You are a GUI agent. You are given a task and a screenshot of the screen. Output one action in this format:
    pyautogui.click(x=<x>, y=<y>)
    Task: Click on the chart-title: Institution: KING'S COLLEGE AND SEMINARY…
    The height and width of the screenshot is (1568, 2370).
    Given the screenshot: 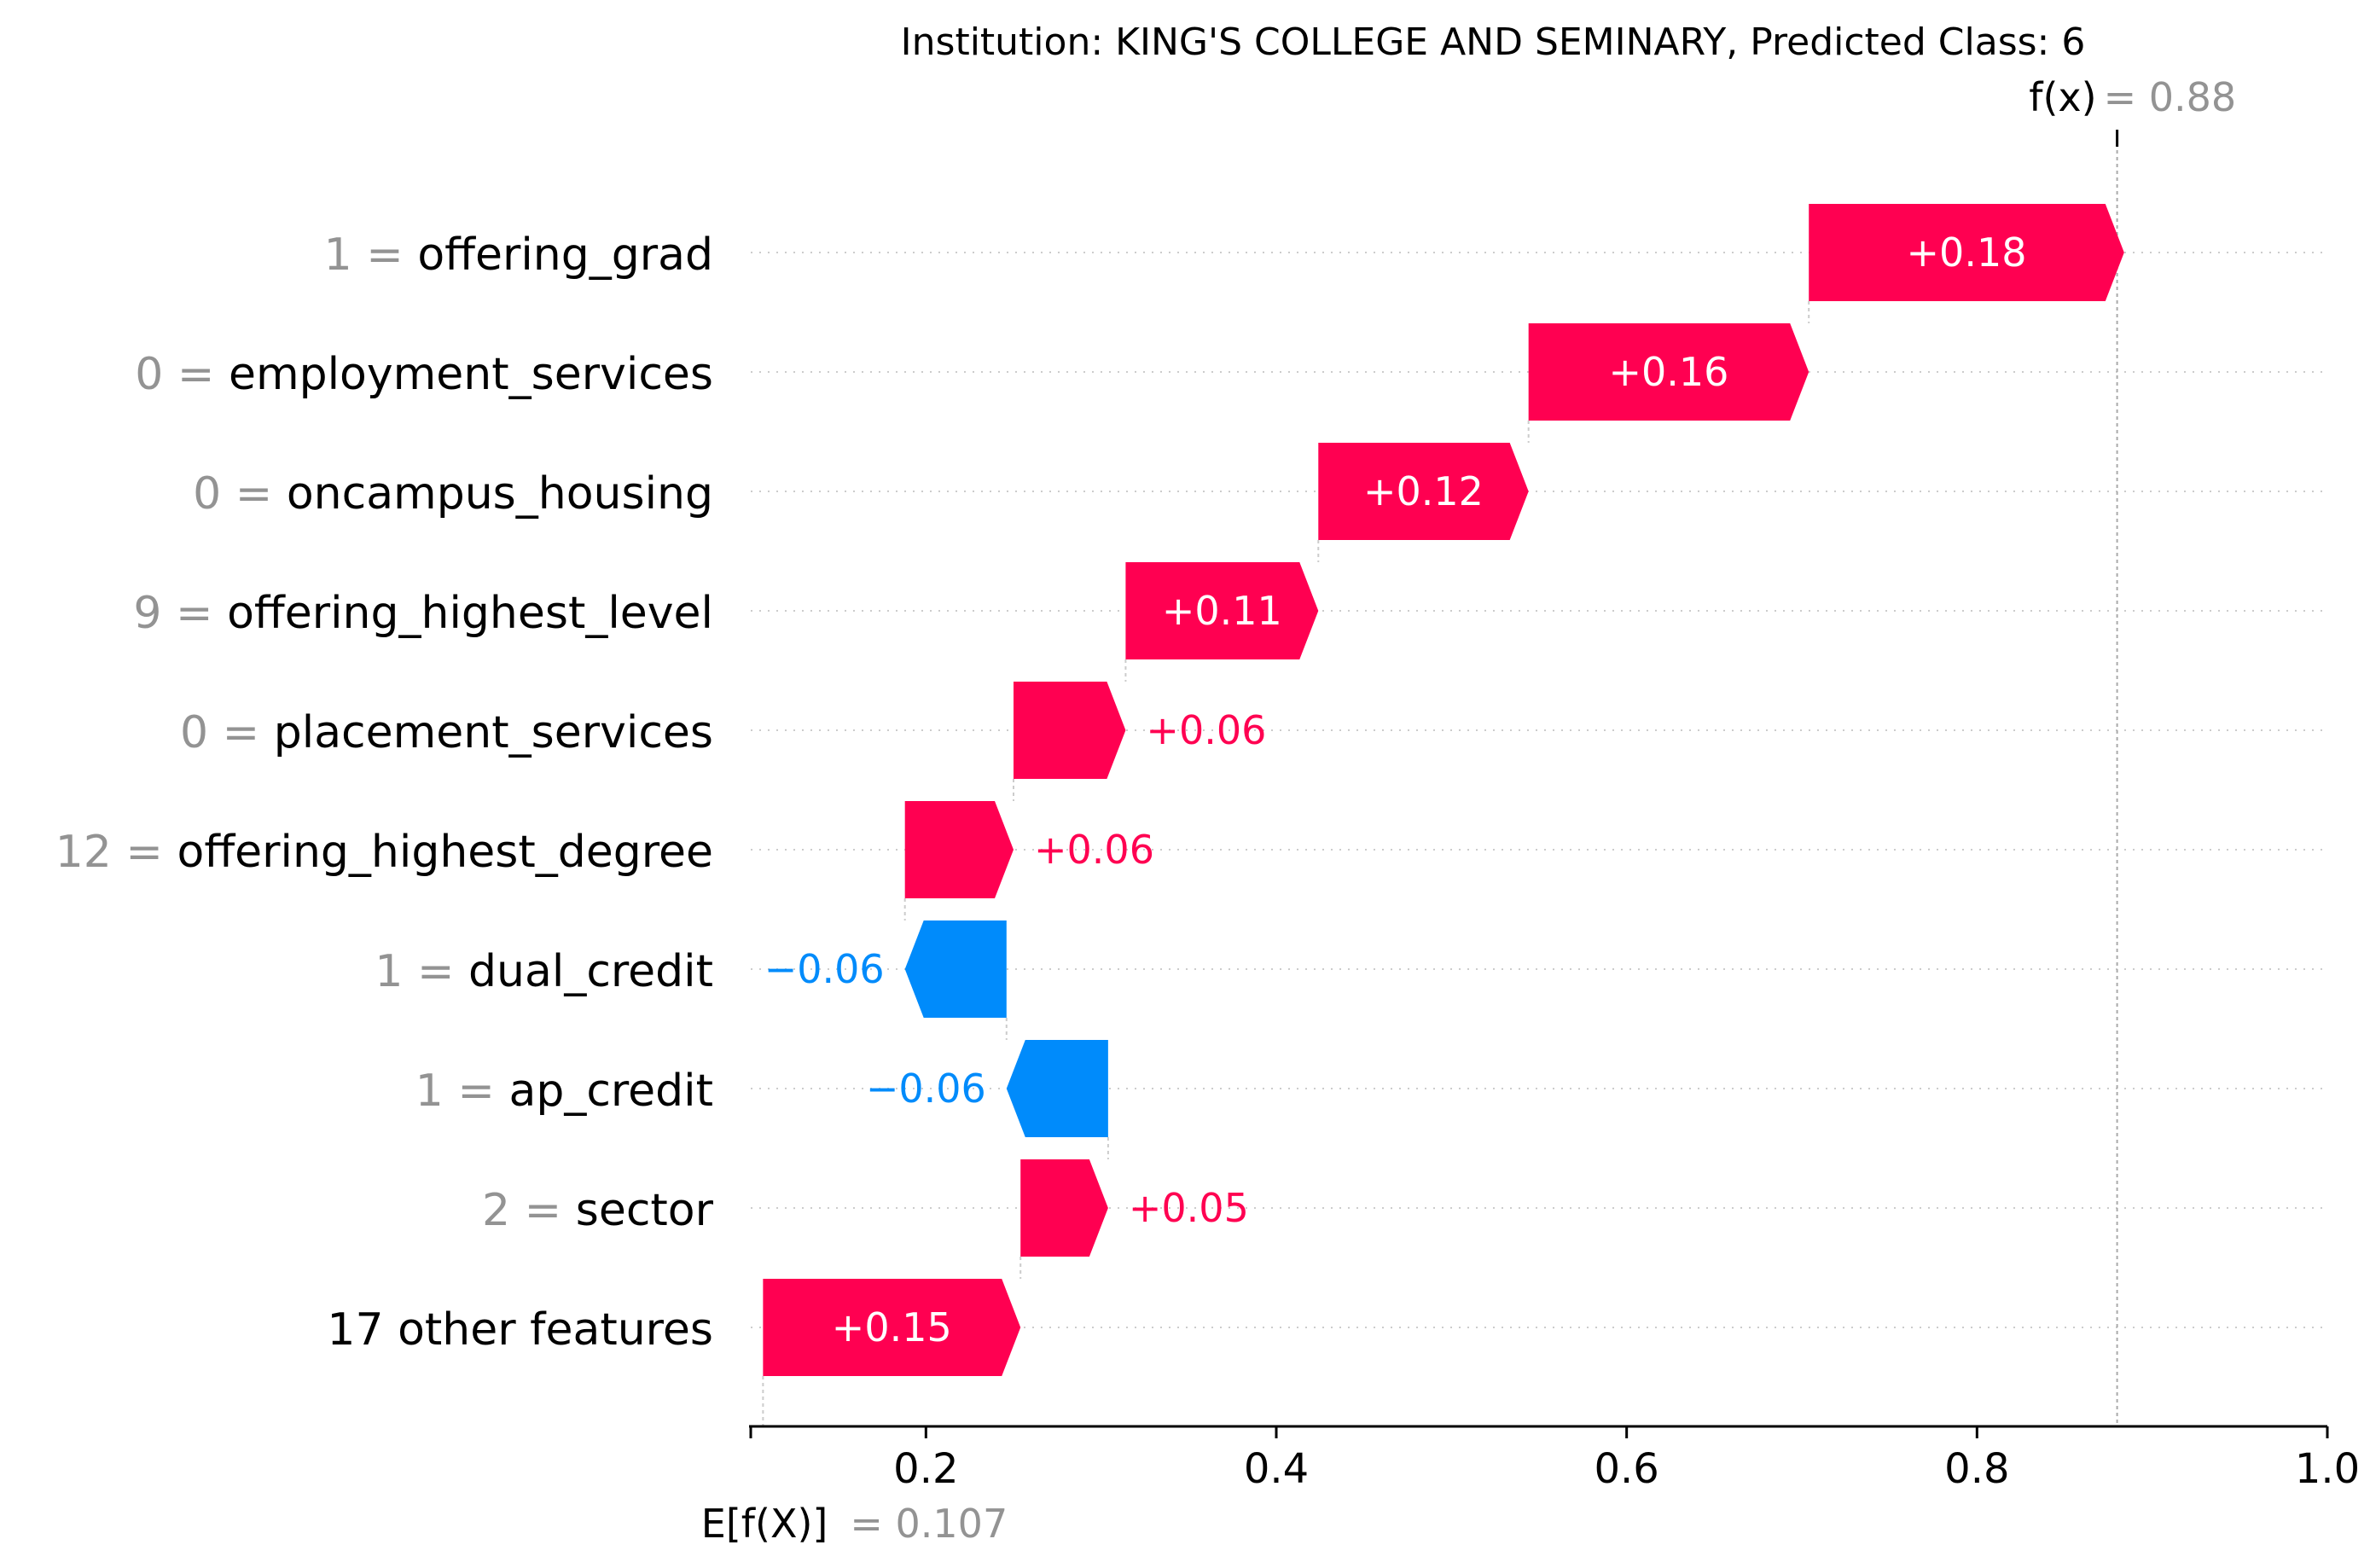 What is the action you would take?
    pyautogui.click(x=1493, y=42)
    